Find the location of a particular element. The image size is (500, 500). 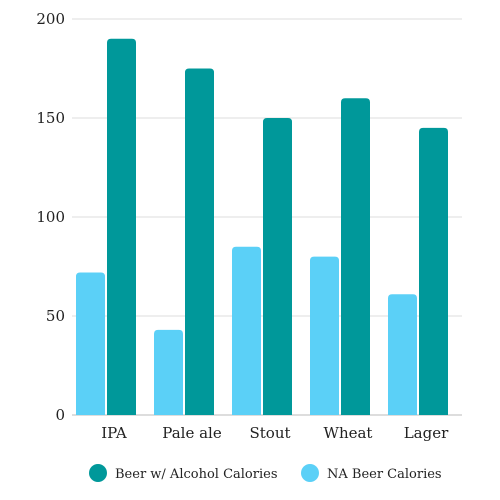

y-tick-label: 100 is located at coordinates (50, 217).